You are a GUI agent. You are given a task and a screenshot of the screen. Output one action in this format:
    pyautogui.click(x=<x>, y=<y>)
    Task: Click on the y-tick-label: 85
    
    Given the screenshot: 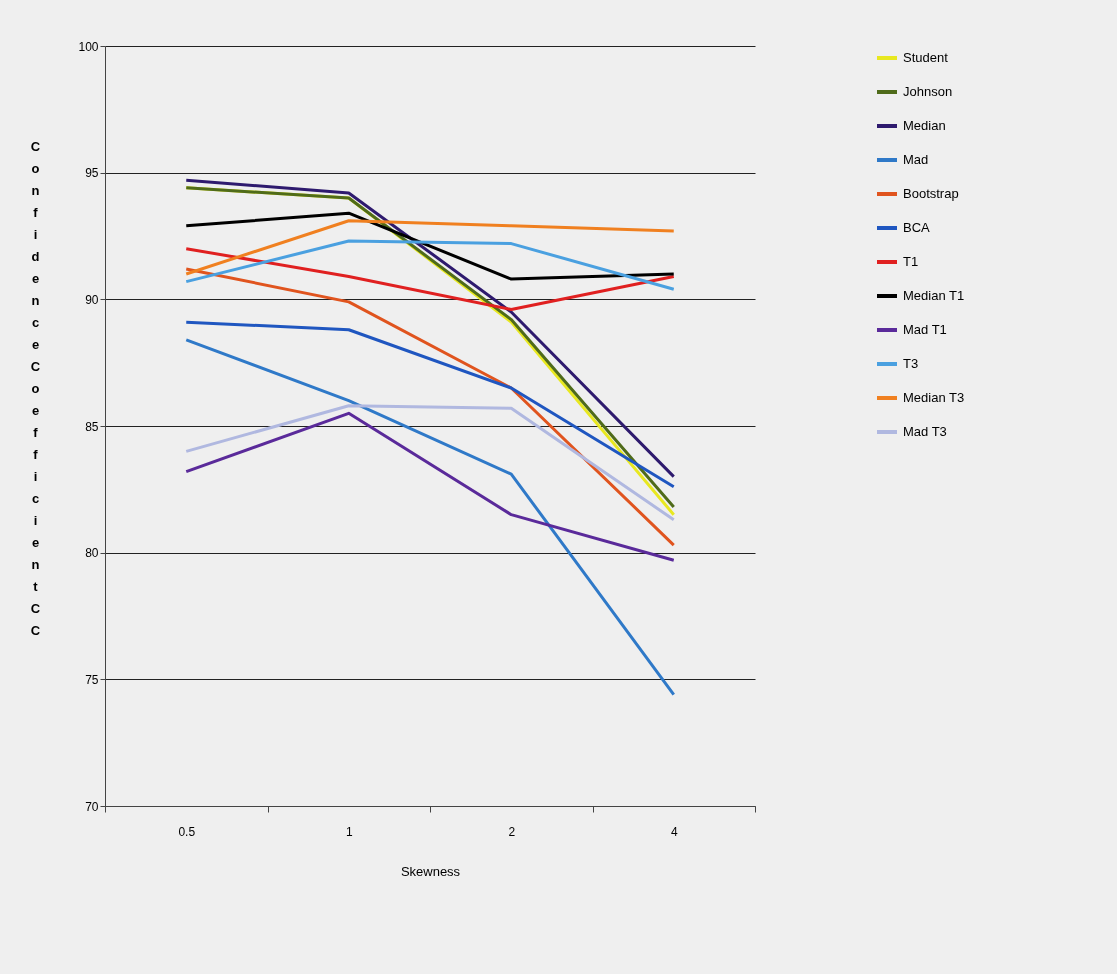 What is the action you would take?
    pyautogui.click(x=92, y=426)
    